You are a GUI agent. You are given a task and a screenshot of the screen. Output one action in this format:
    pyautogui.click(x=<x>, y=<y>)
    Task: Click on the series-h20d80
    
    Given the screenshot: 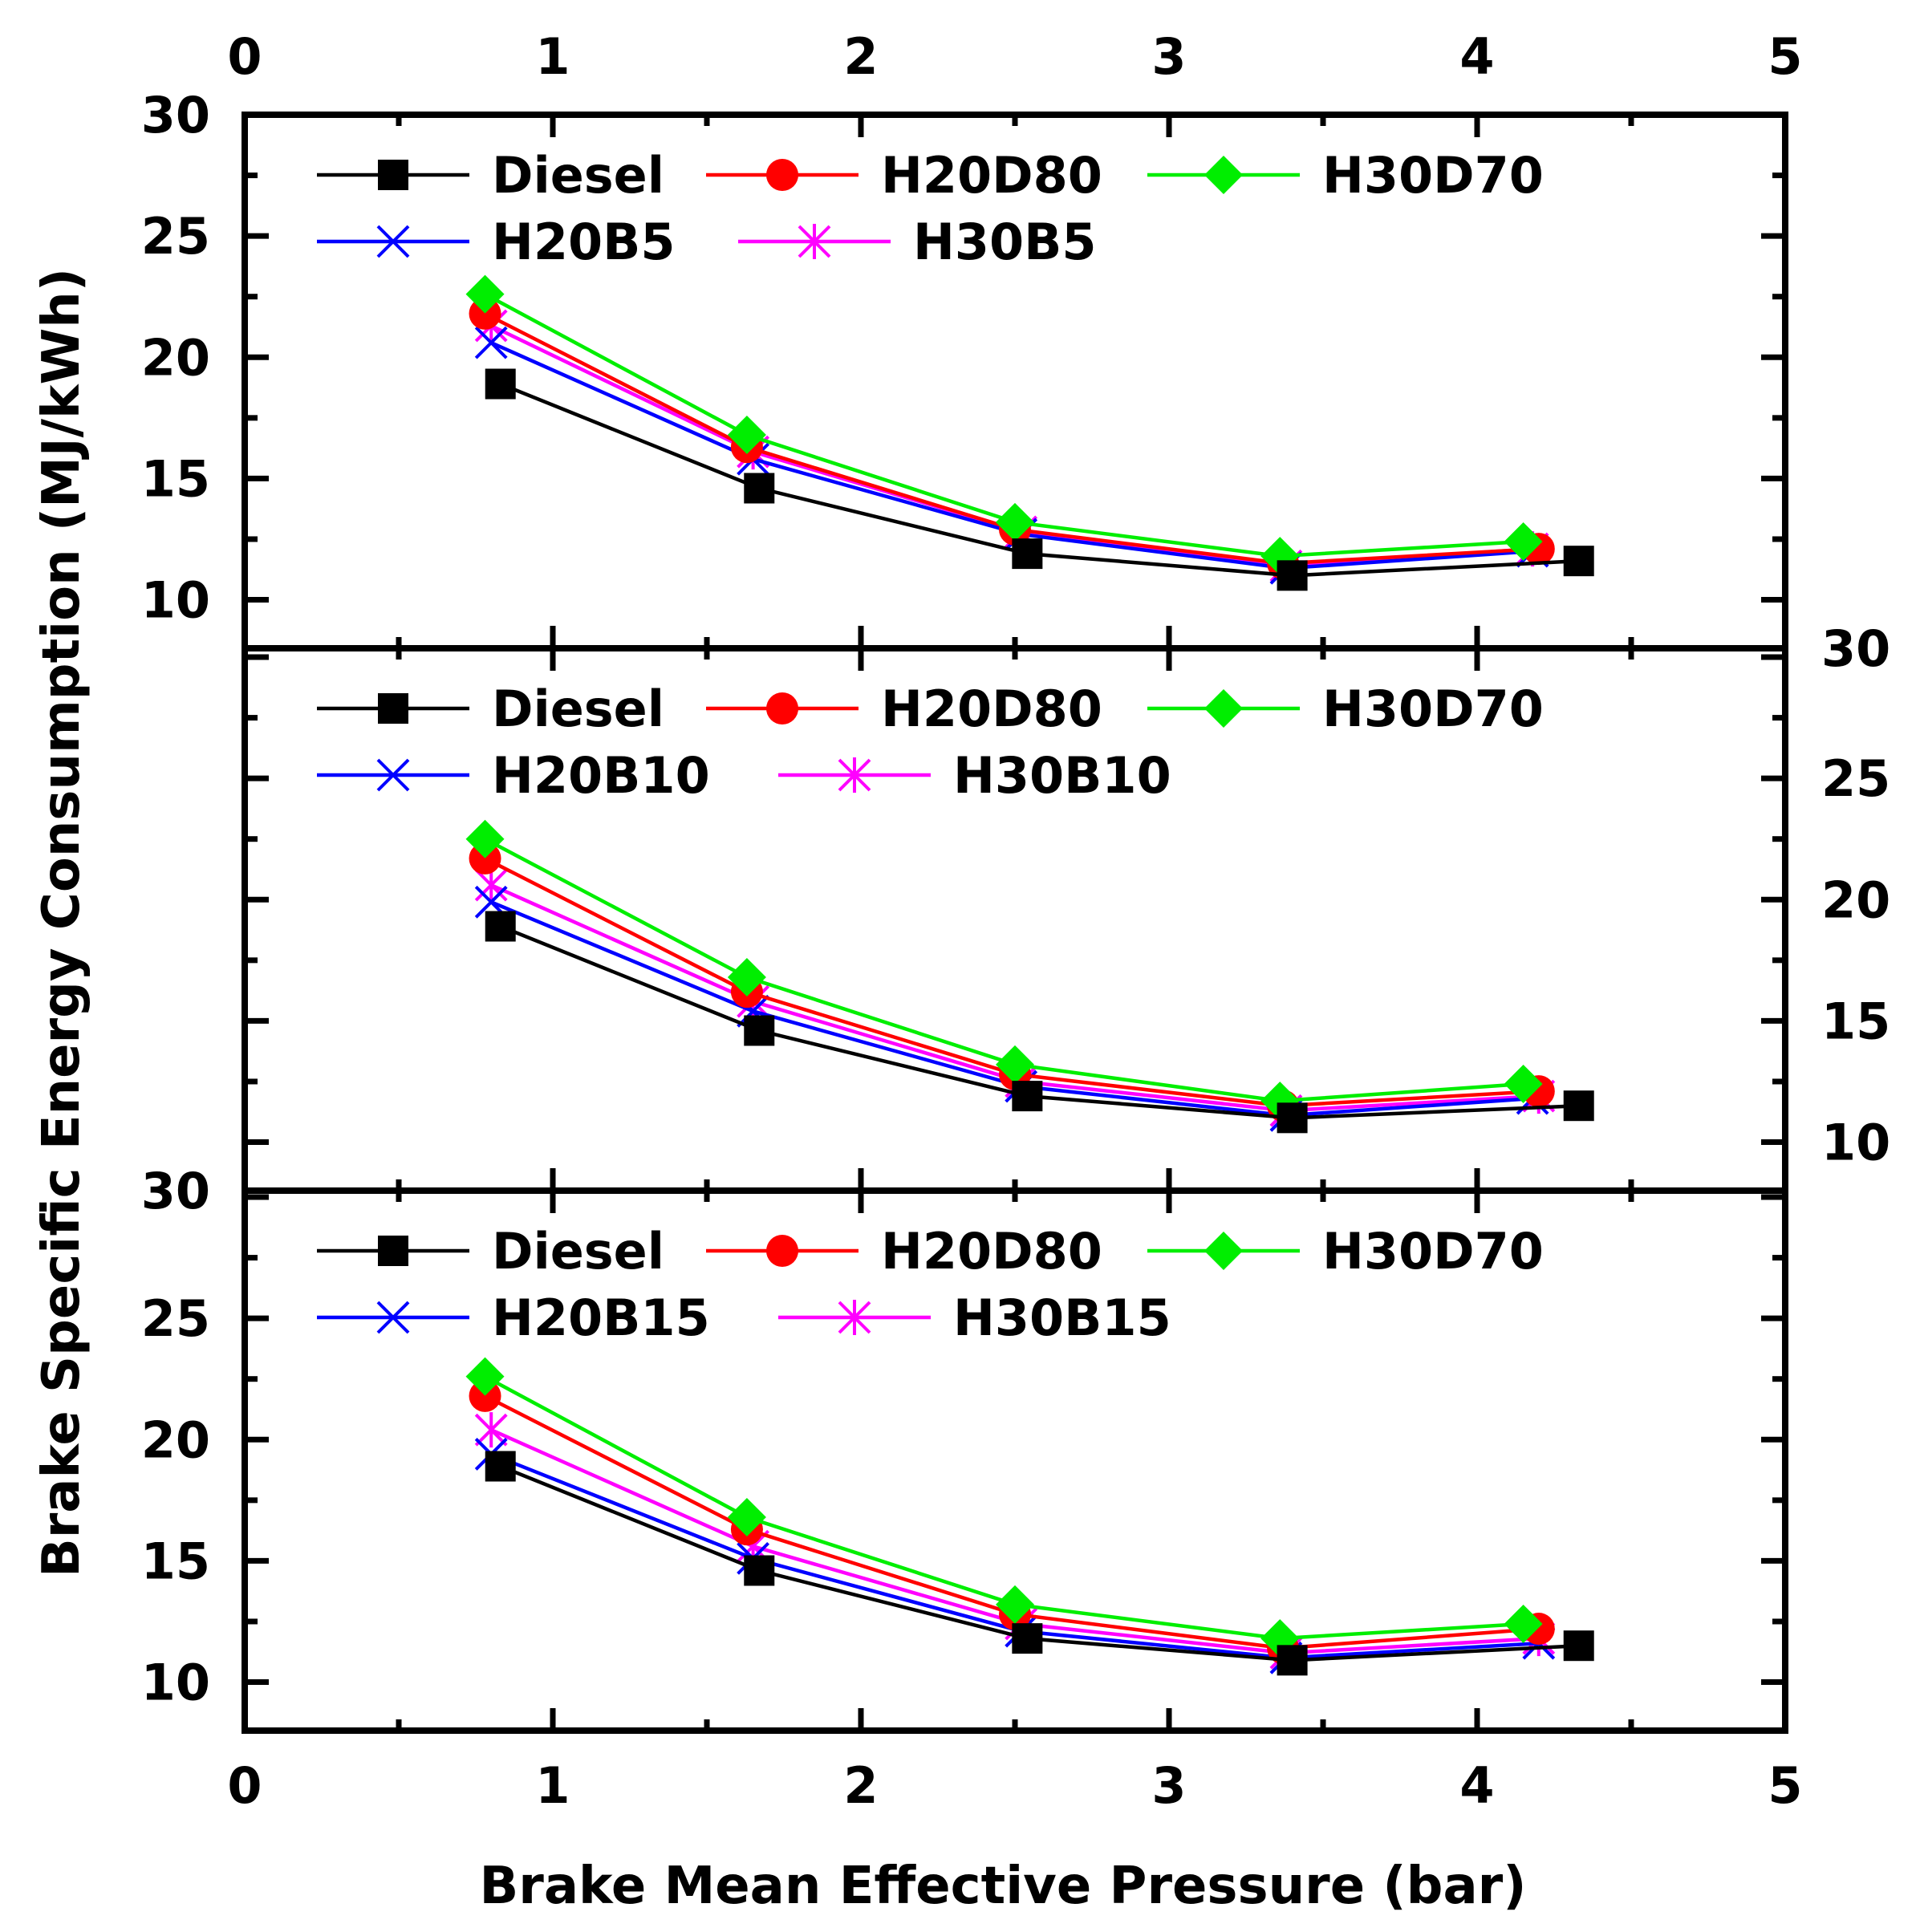 What is the action you would take?
    pyautogui.click(x=1012, y=1522)
    